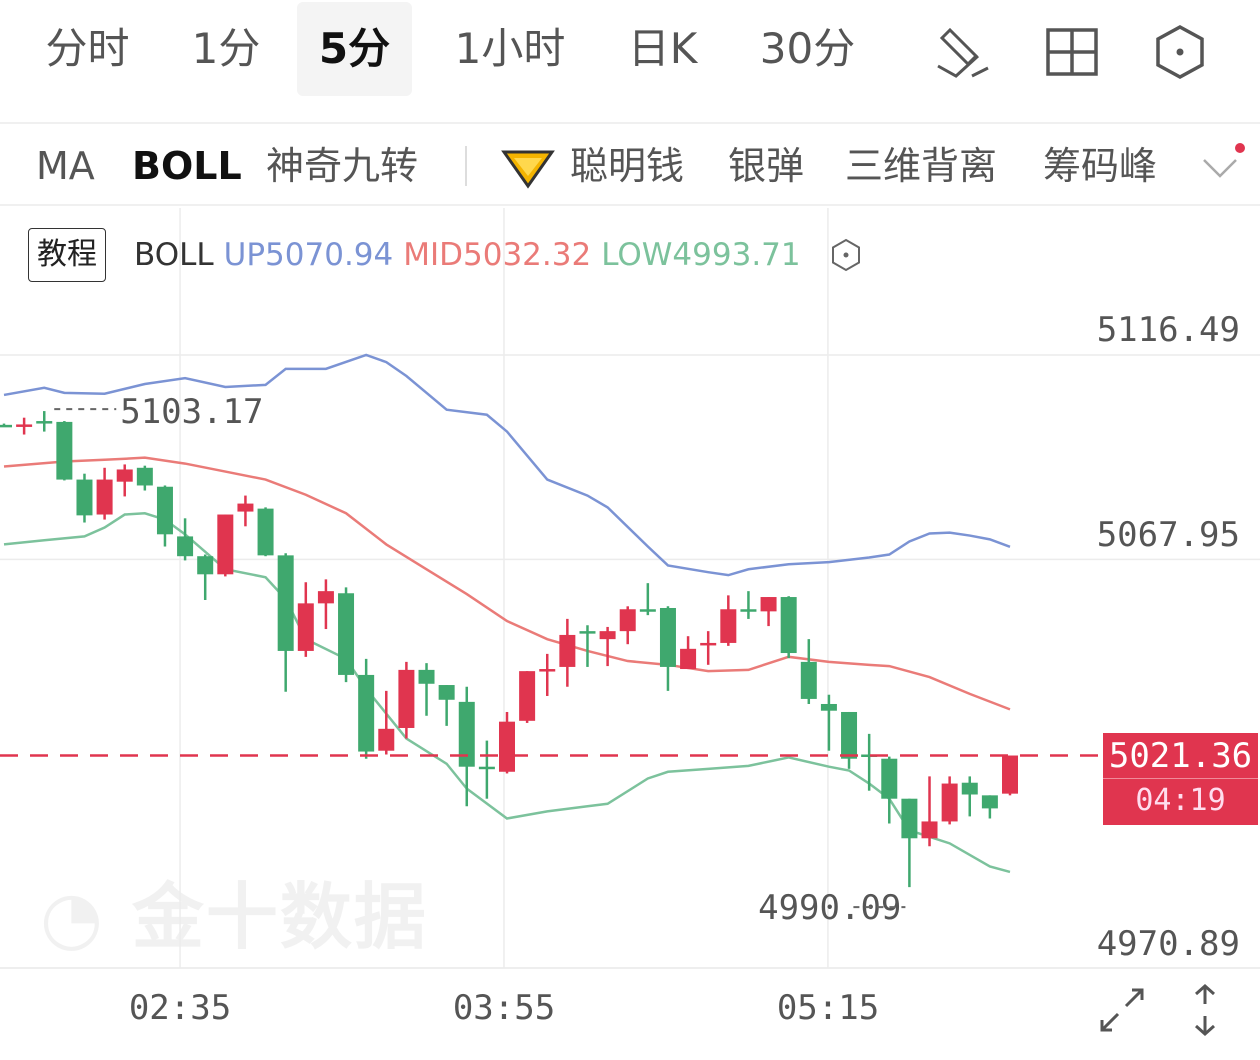  Describe the element at coordinates (174, 255) in the screenshot. I see `legend-name: BOLL` at that location.